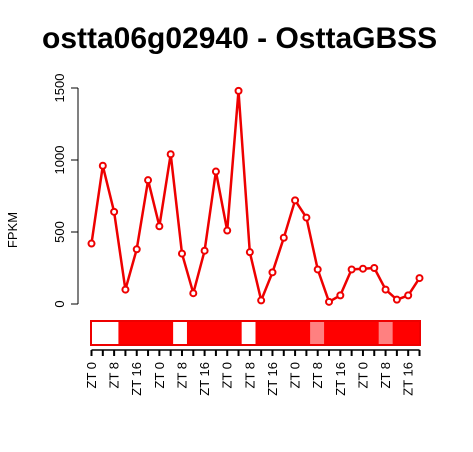 This screenshot has width=473, height=452. Describe the element at coordinates (65, 191) in the screenshot. I see `y-axis: 0 500 1000 1500` at that location.